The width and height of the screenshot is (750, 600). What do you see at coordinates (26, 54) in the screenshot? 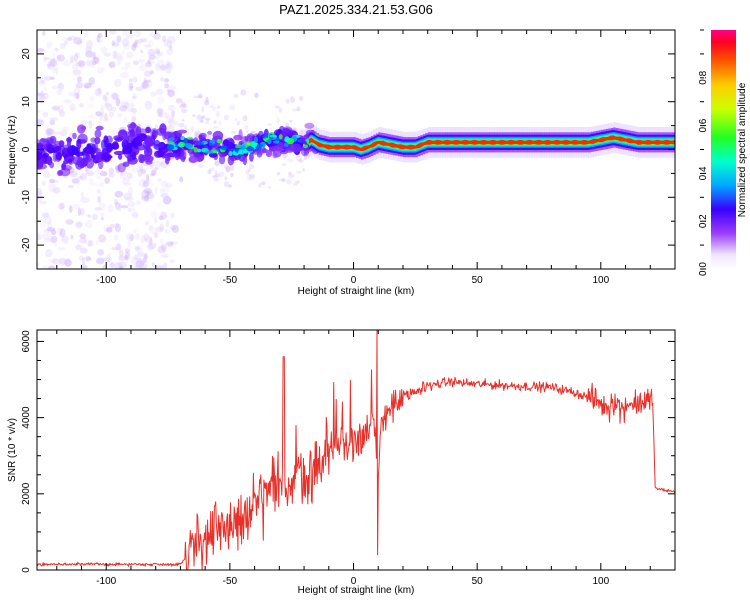
I see `y-tick-label: 20` at bounding box center [26, 54].